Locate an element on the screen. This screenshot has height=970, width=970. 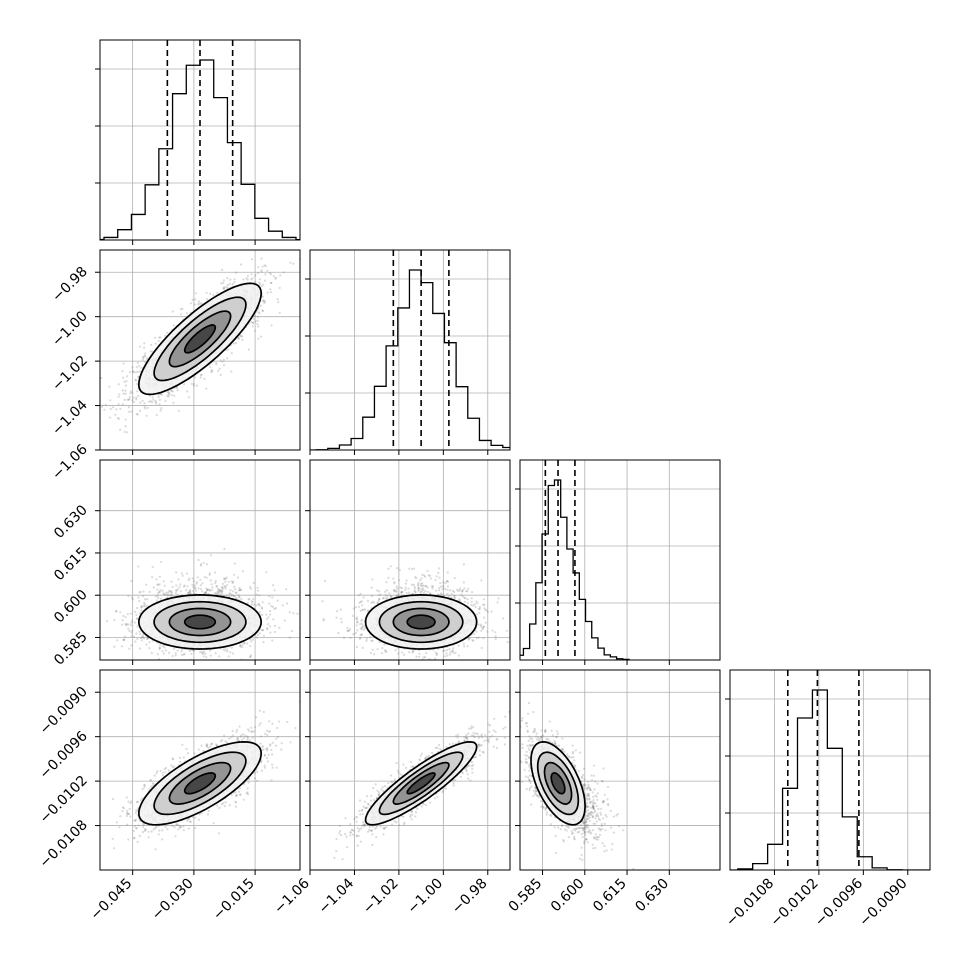
histogram-p2 is located at coordinates (410, 359).